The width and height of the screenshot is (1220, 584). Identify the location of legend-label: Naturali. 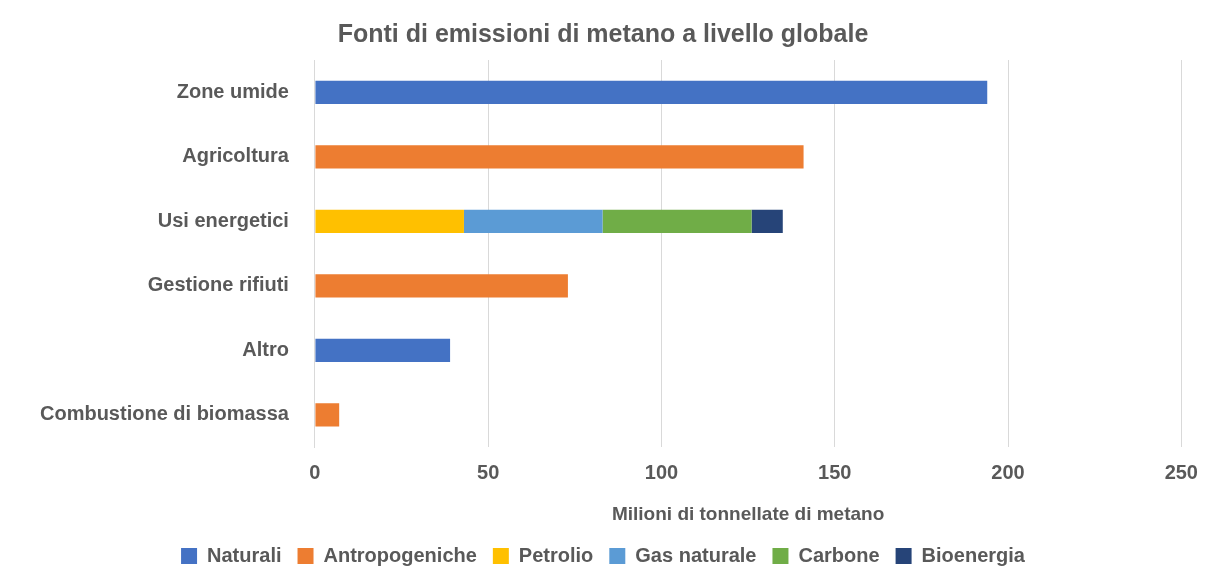
(244, 554).